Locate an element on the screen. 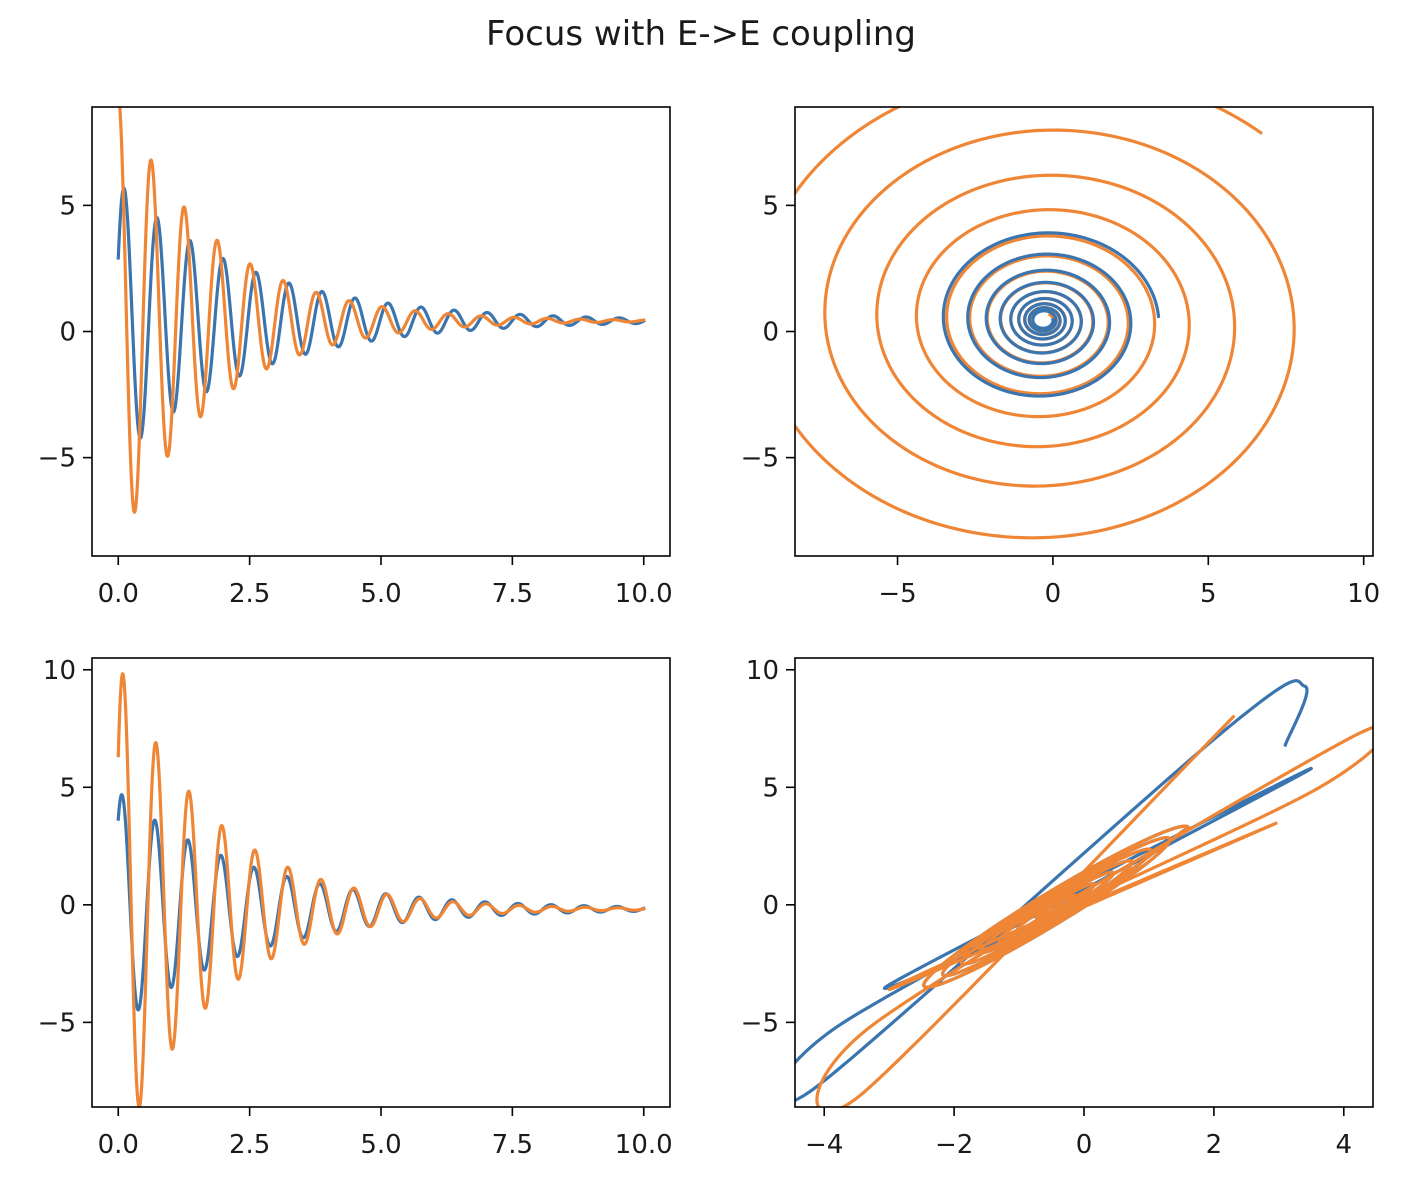 This screenshot has width=1402, height=1182. figure-suptitle: Focus with E->E coupling is located at coordinates (701, 34).